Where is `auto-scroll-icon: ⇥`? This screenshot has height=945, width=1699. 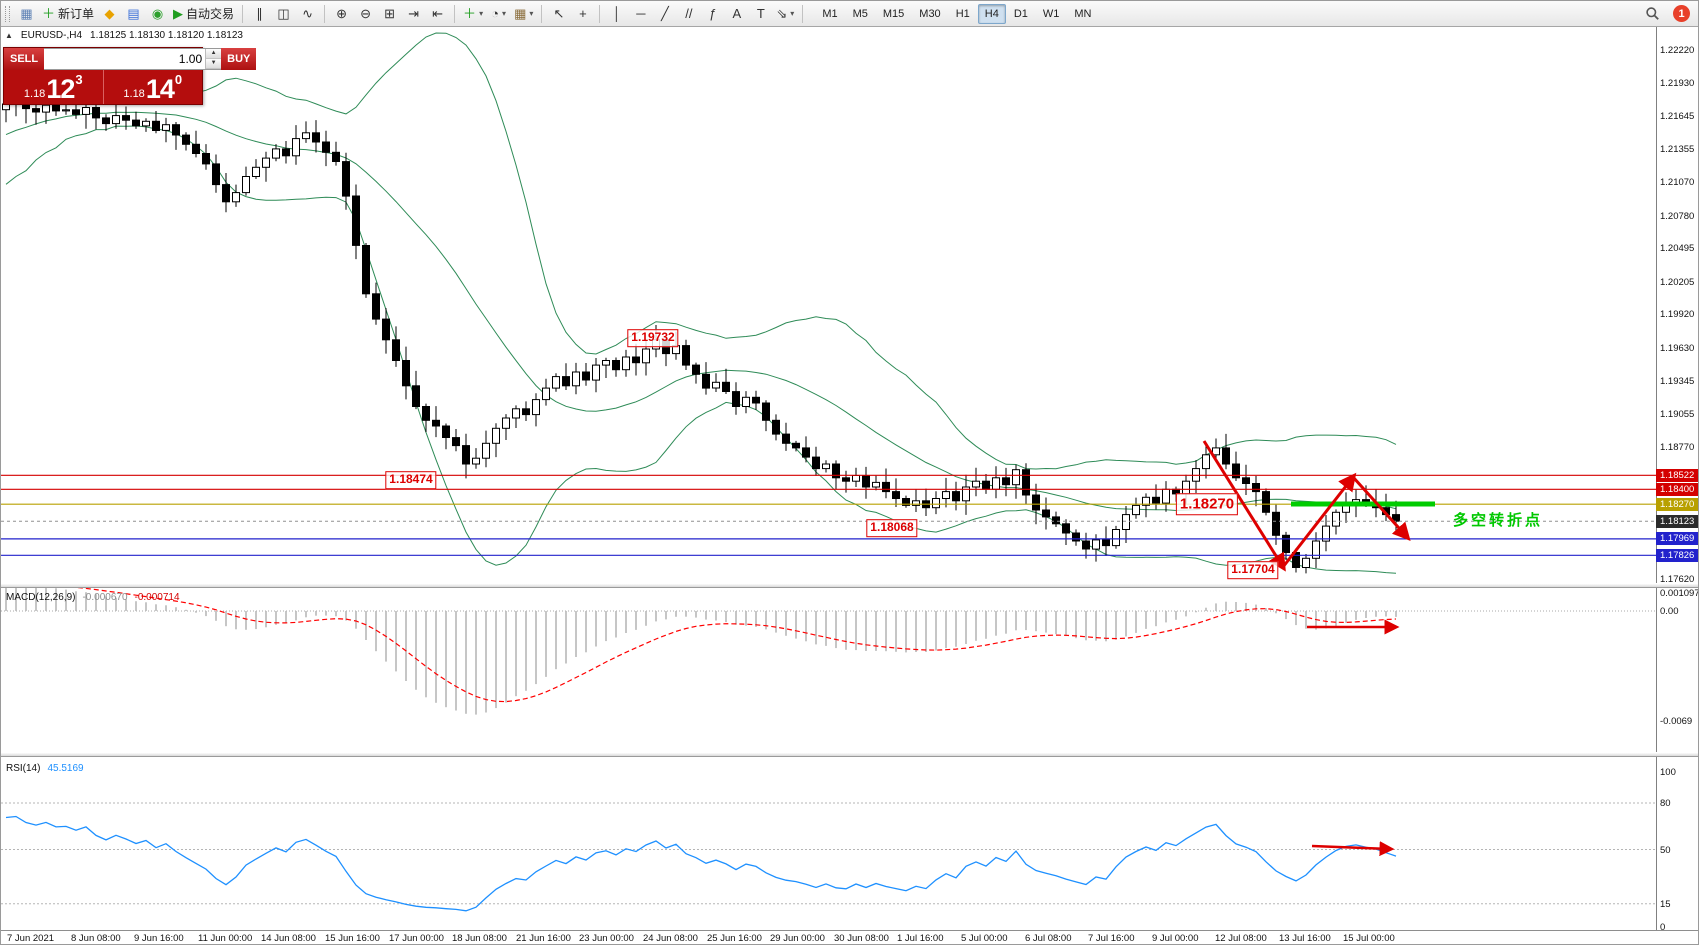
auto-scroll-icon: ⇥ is located at coordinates (413, 13).